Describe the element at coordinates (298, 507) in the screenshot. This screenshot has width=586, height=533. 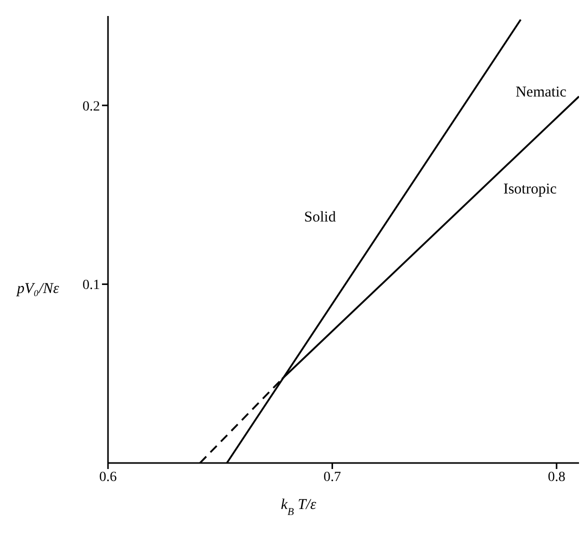
I see `x-axis-title: k$_{B}$ T/ε` at that location.